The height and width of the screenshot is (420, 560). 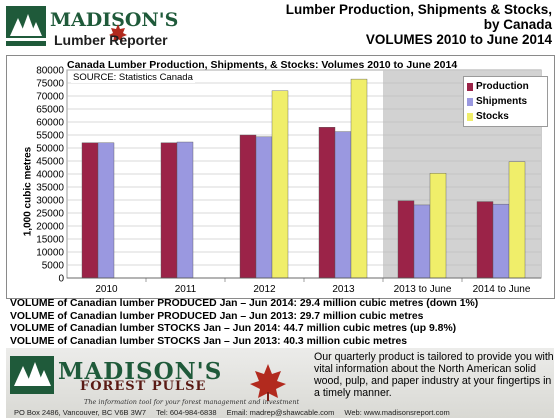 What do you see at coordinates (50, 110) in the screenshot?
I see `y-tick-label: 65000` at bounding box center [50, 110].